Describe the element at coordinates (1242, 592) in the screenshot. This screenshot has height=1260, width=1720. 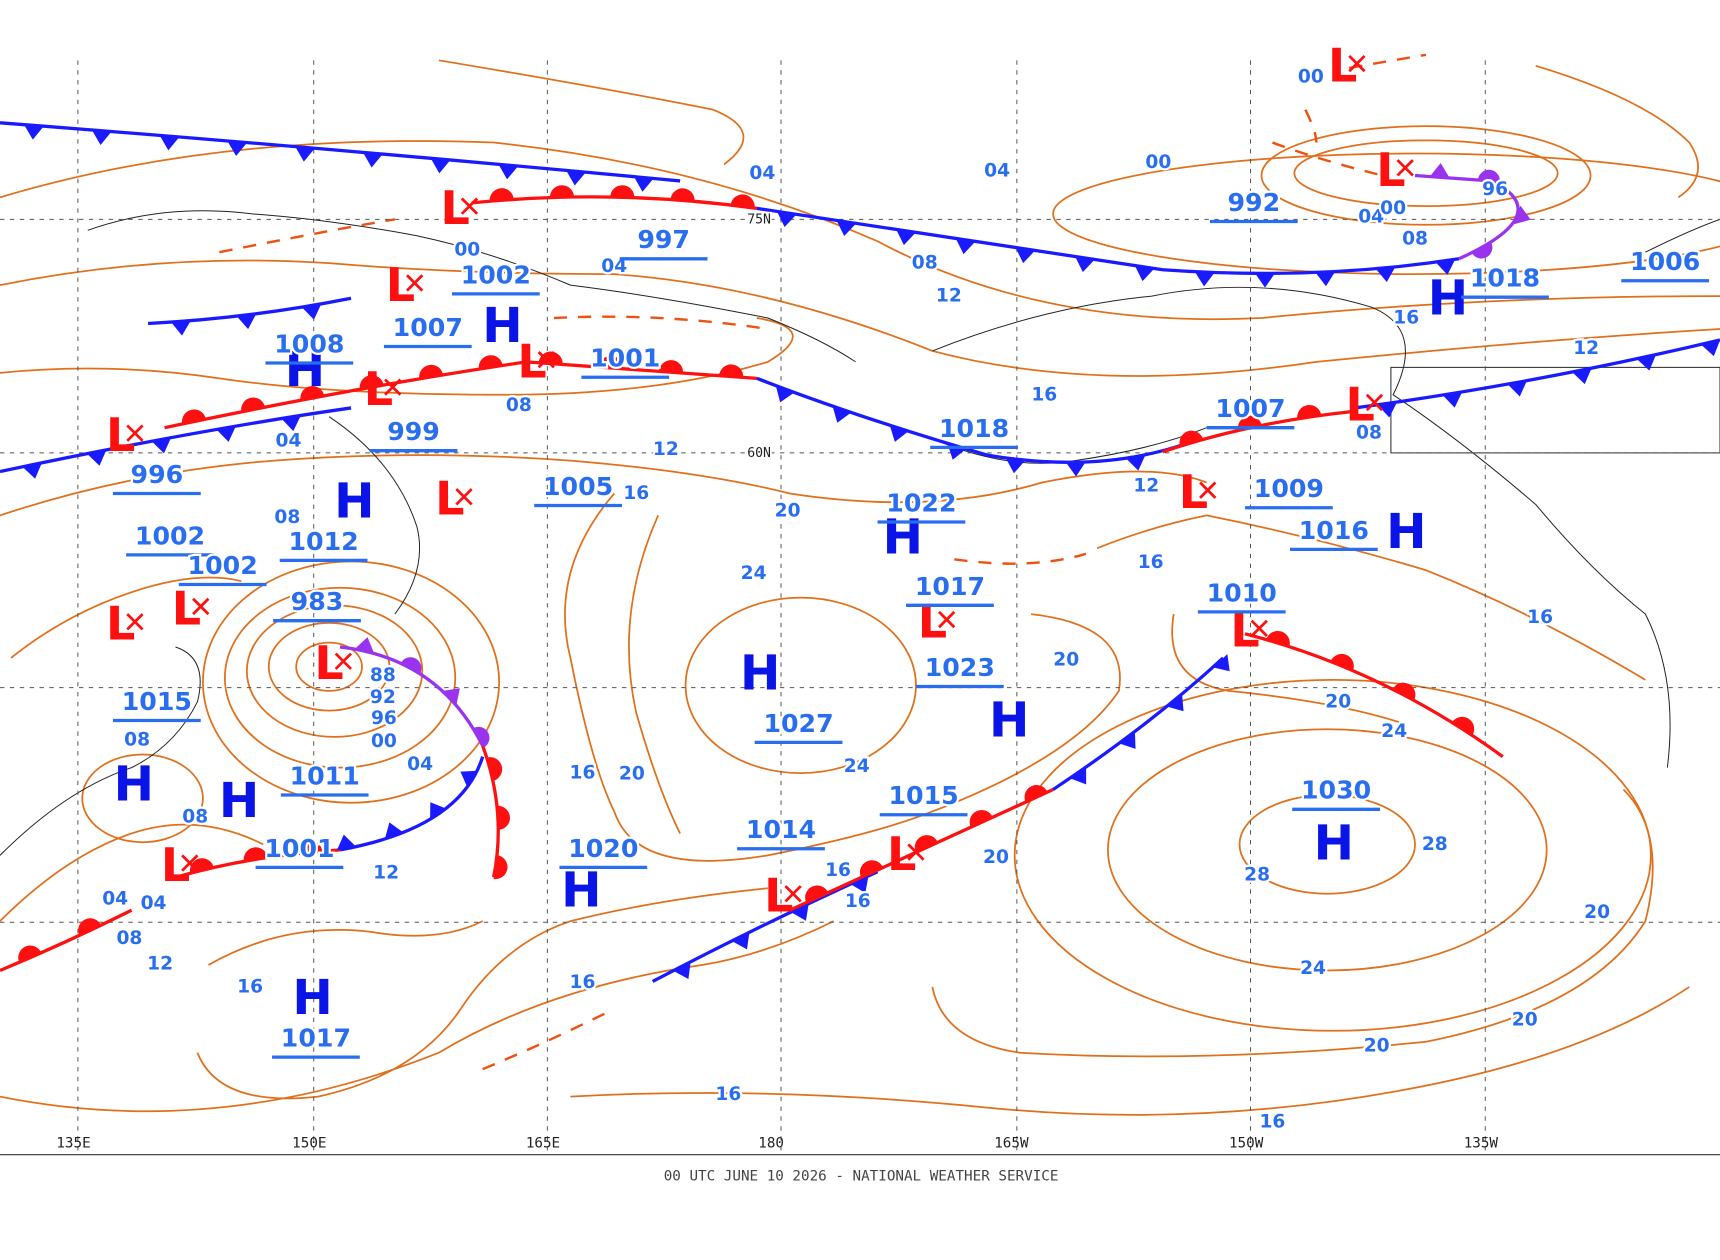
I see `pressure-value: 1010` at that location.